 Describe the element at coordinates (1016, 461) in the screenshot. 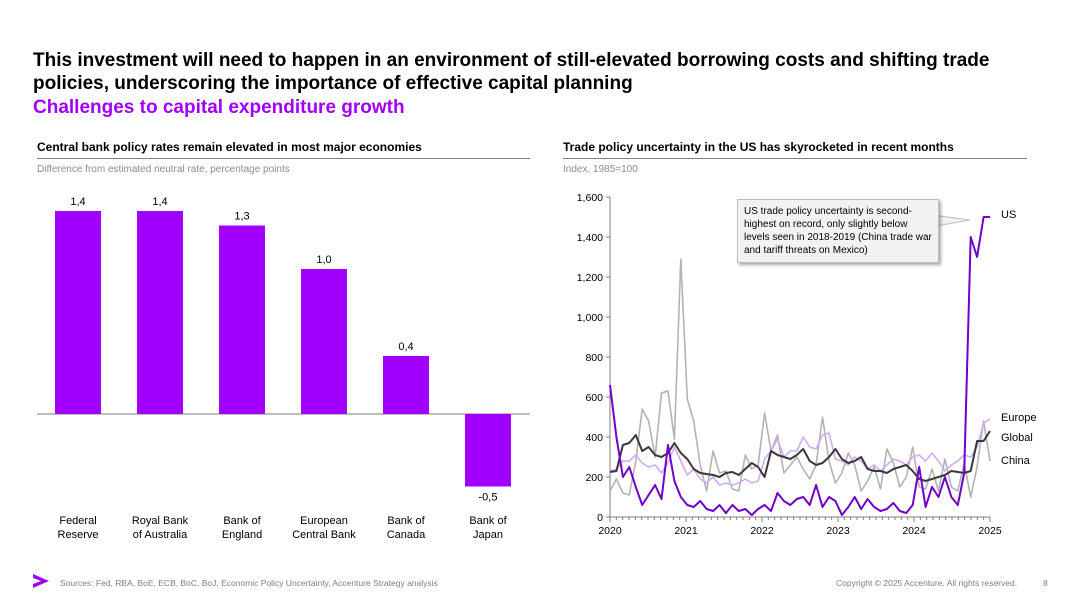

I see `series-label-china: China` at that location.